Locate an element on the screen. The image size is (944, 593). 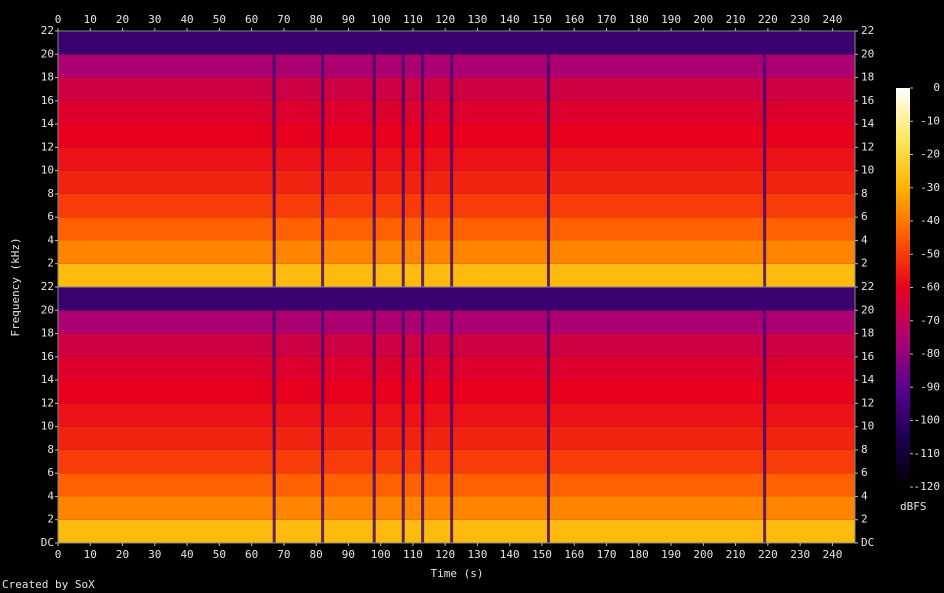
colorbar-tick-label: -90 is located at coordinates (930, 386).